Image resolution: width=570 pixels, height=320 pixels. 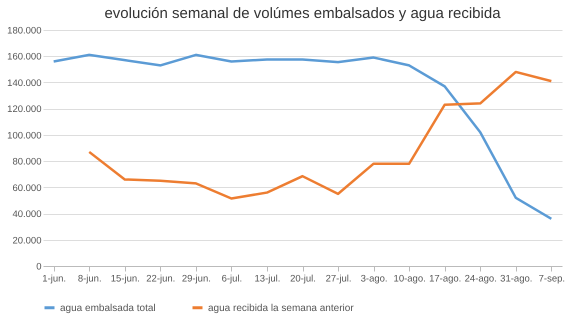 I want to click on x-tick-label: 15-jun., so click(x=125, y=279).